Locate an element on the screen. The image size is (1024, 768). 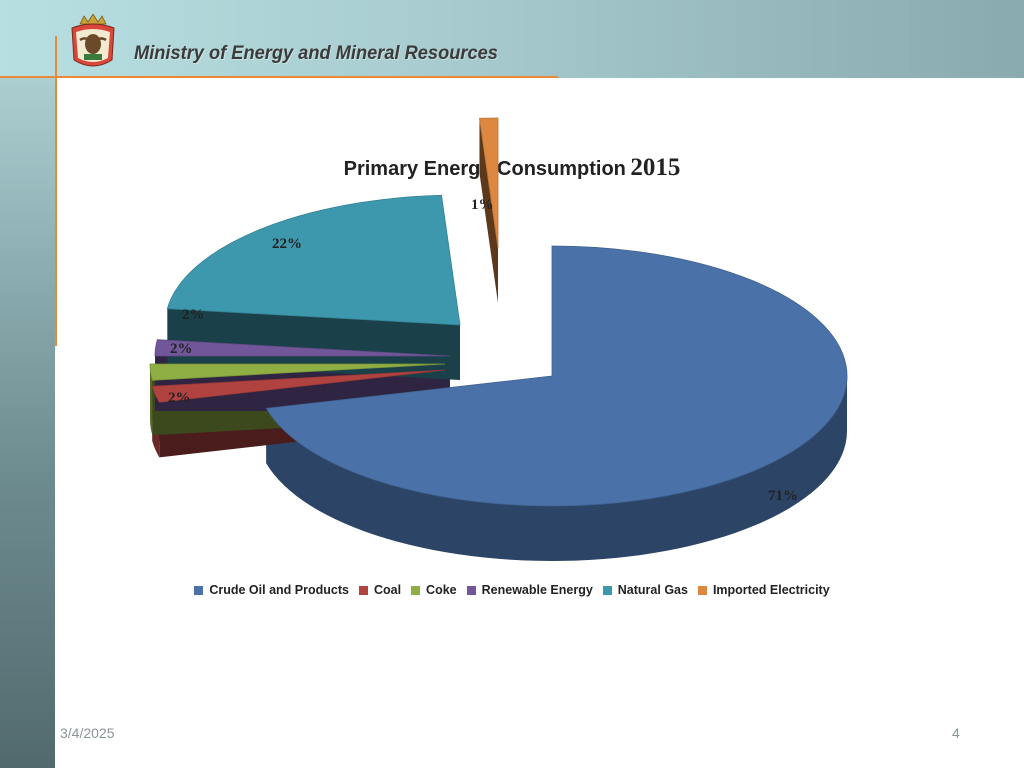
jordan-coat-of-arms-icon is located at coordinates (93, 40).